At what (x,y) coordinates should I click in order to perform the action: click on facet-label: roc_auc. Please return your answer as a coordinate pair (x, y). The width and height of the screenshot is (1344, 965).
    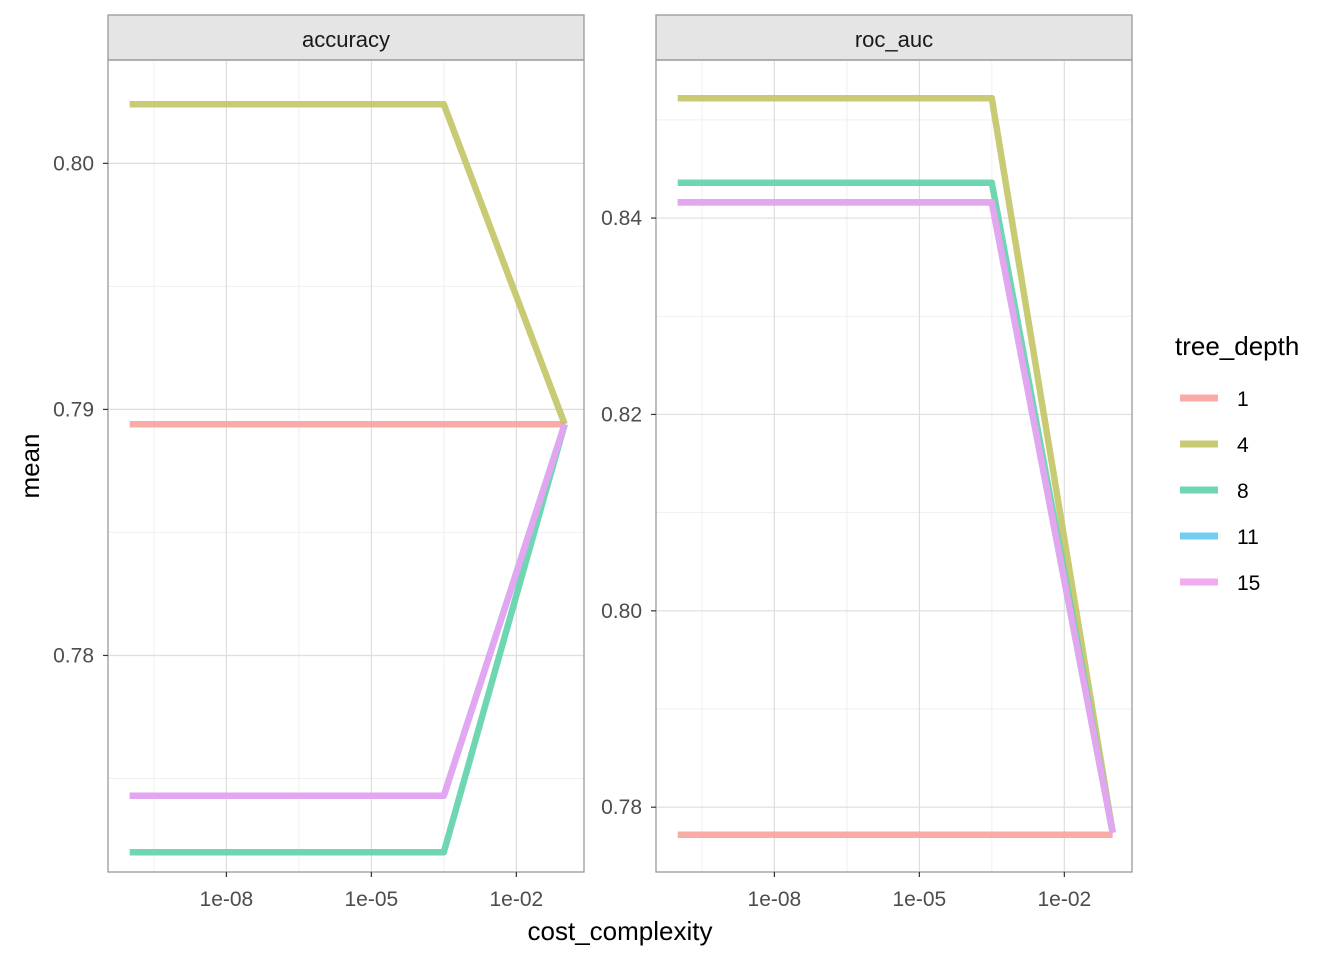
    Looking at the image, I should click on (894, 39).